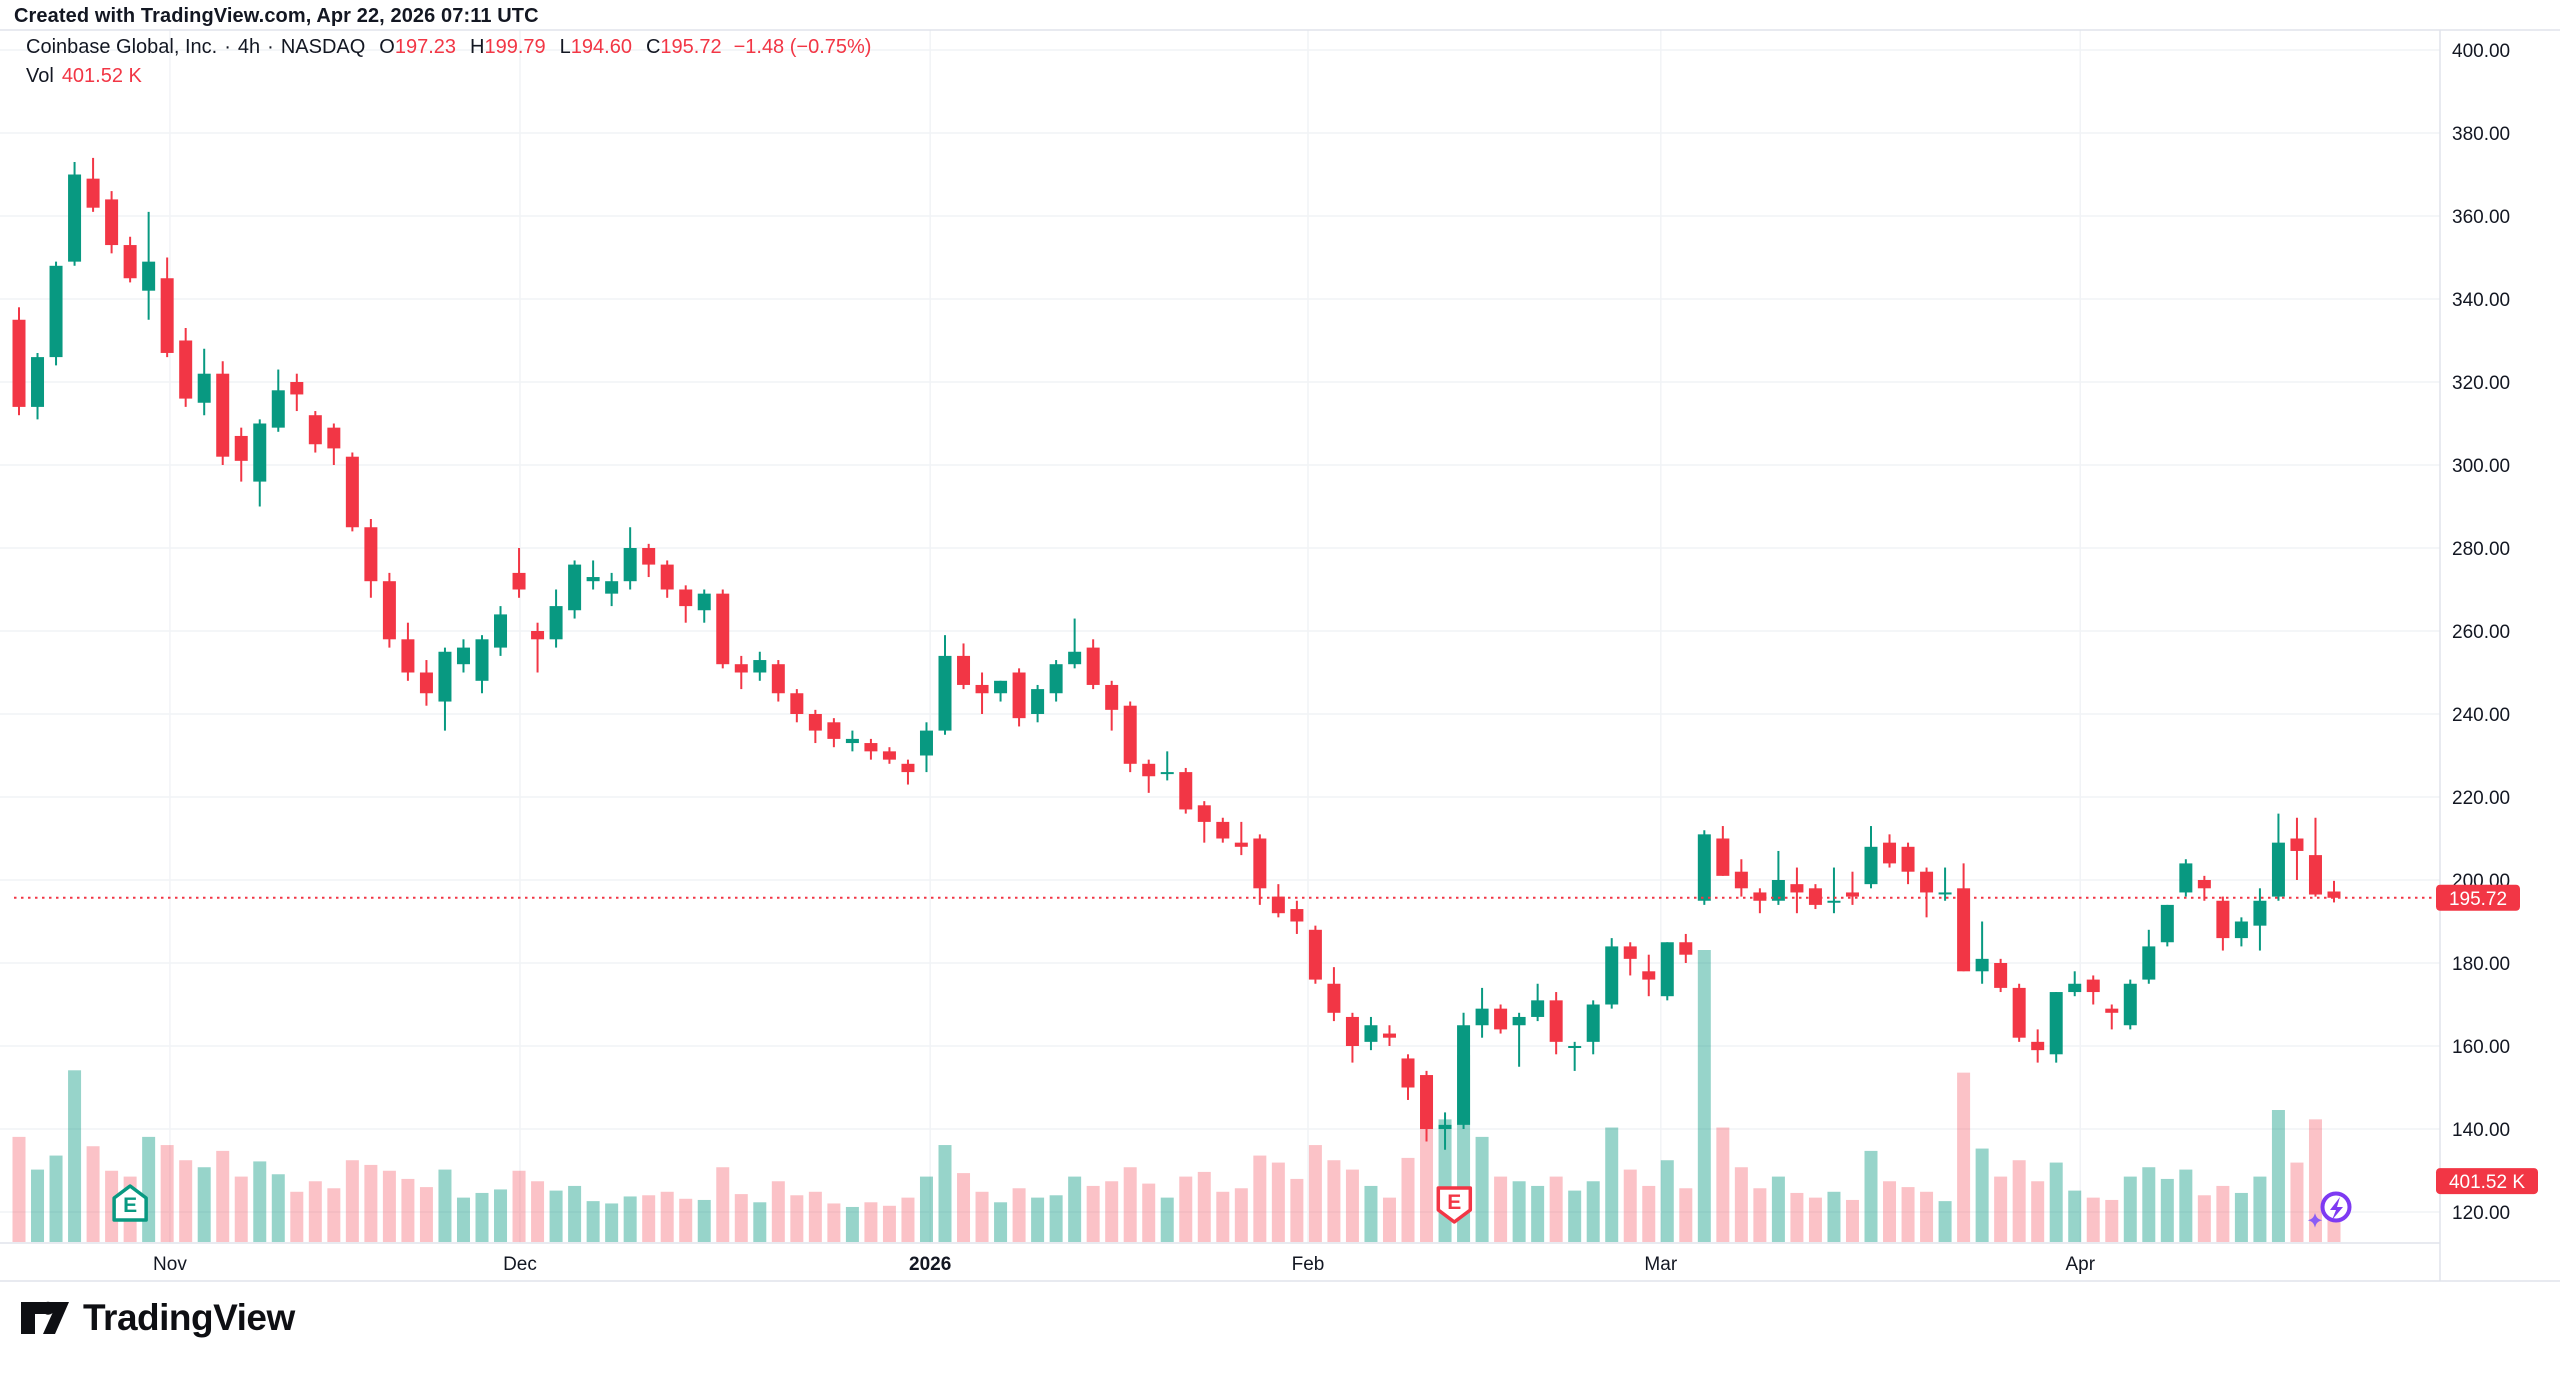 The height and width of the screenshot is (1374, 2560). Describe the element at coordinates (2481, 217) in the screenshot. I see `price-tick-label: 360.00` at that location.